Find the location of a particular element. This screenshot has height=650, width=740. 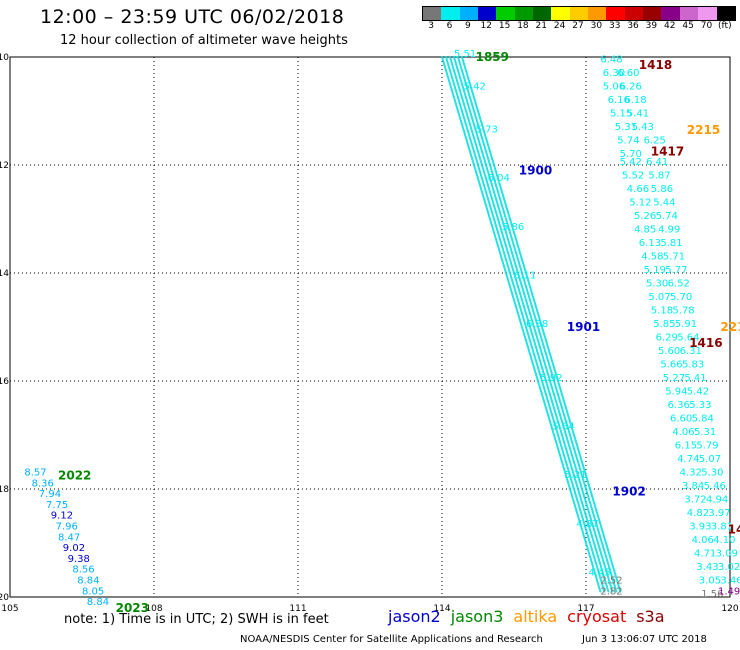

swh-point-label: 7.94 is located at coordinates (50, 494).